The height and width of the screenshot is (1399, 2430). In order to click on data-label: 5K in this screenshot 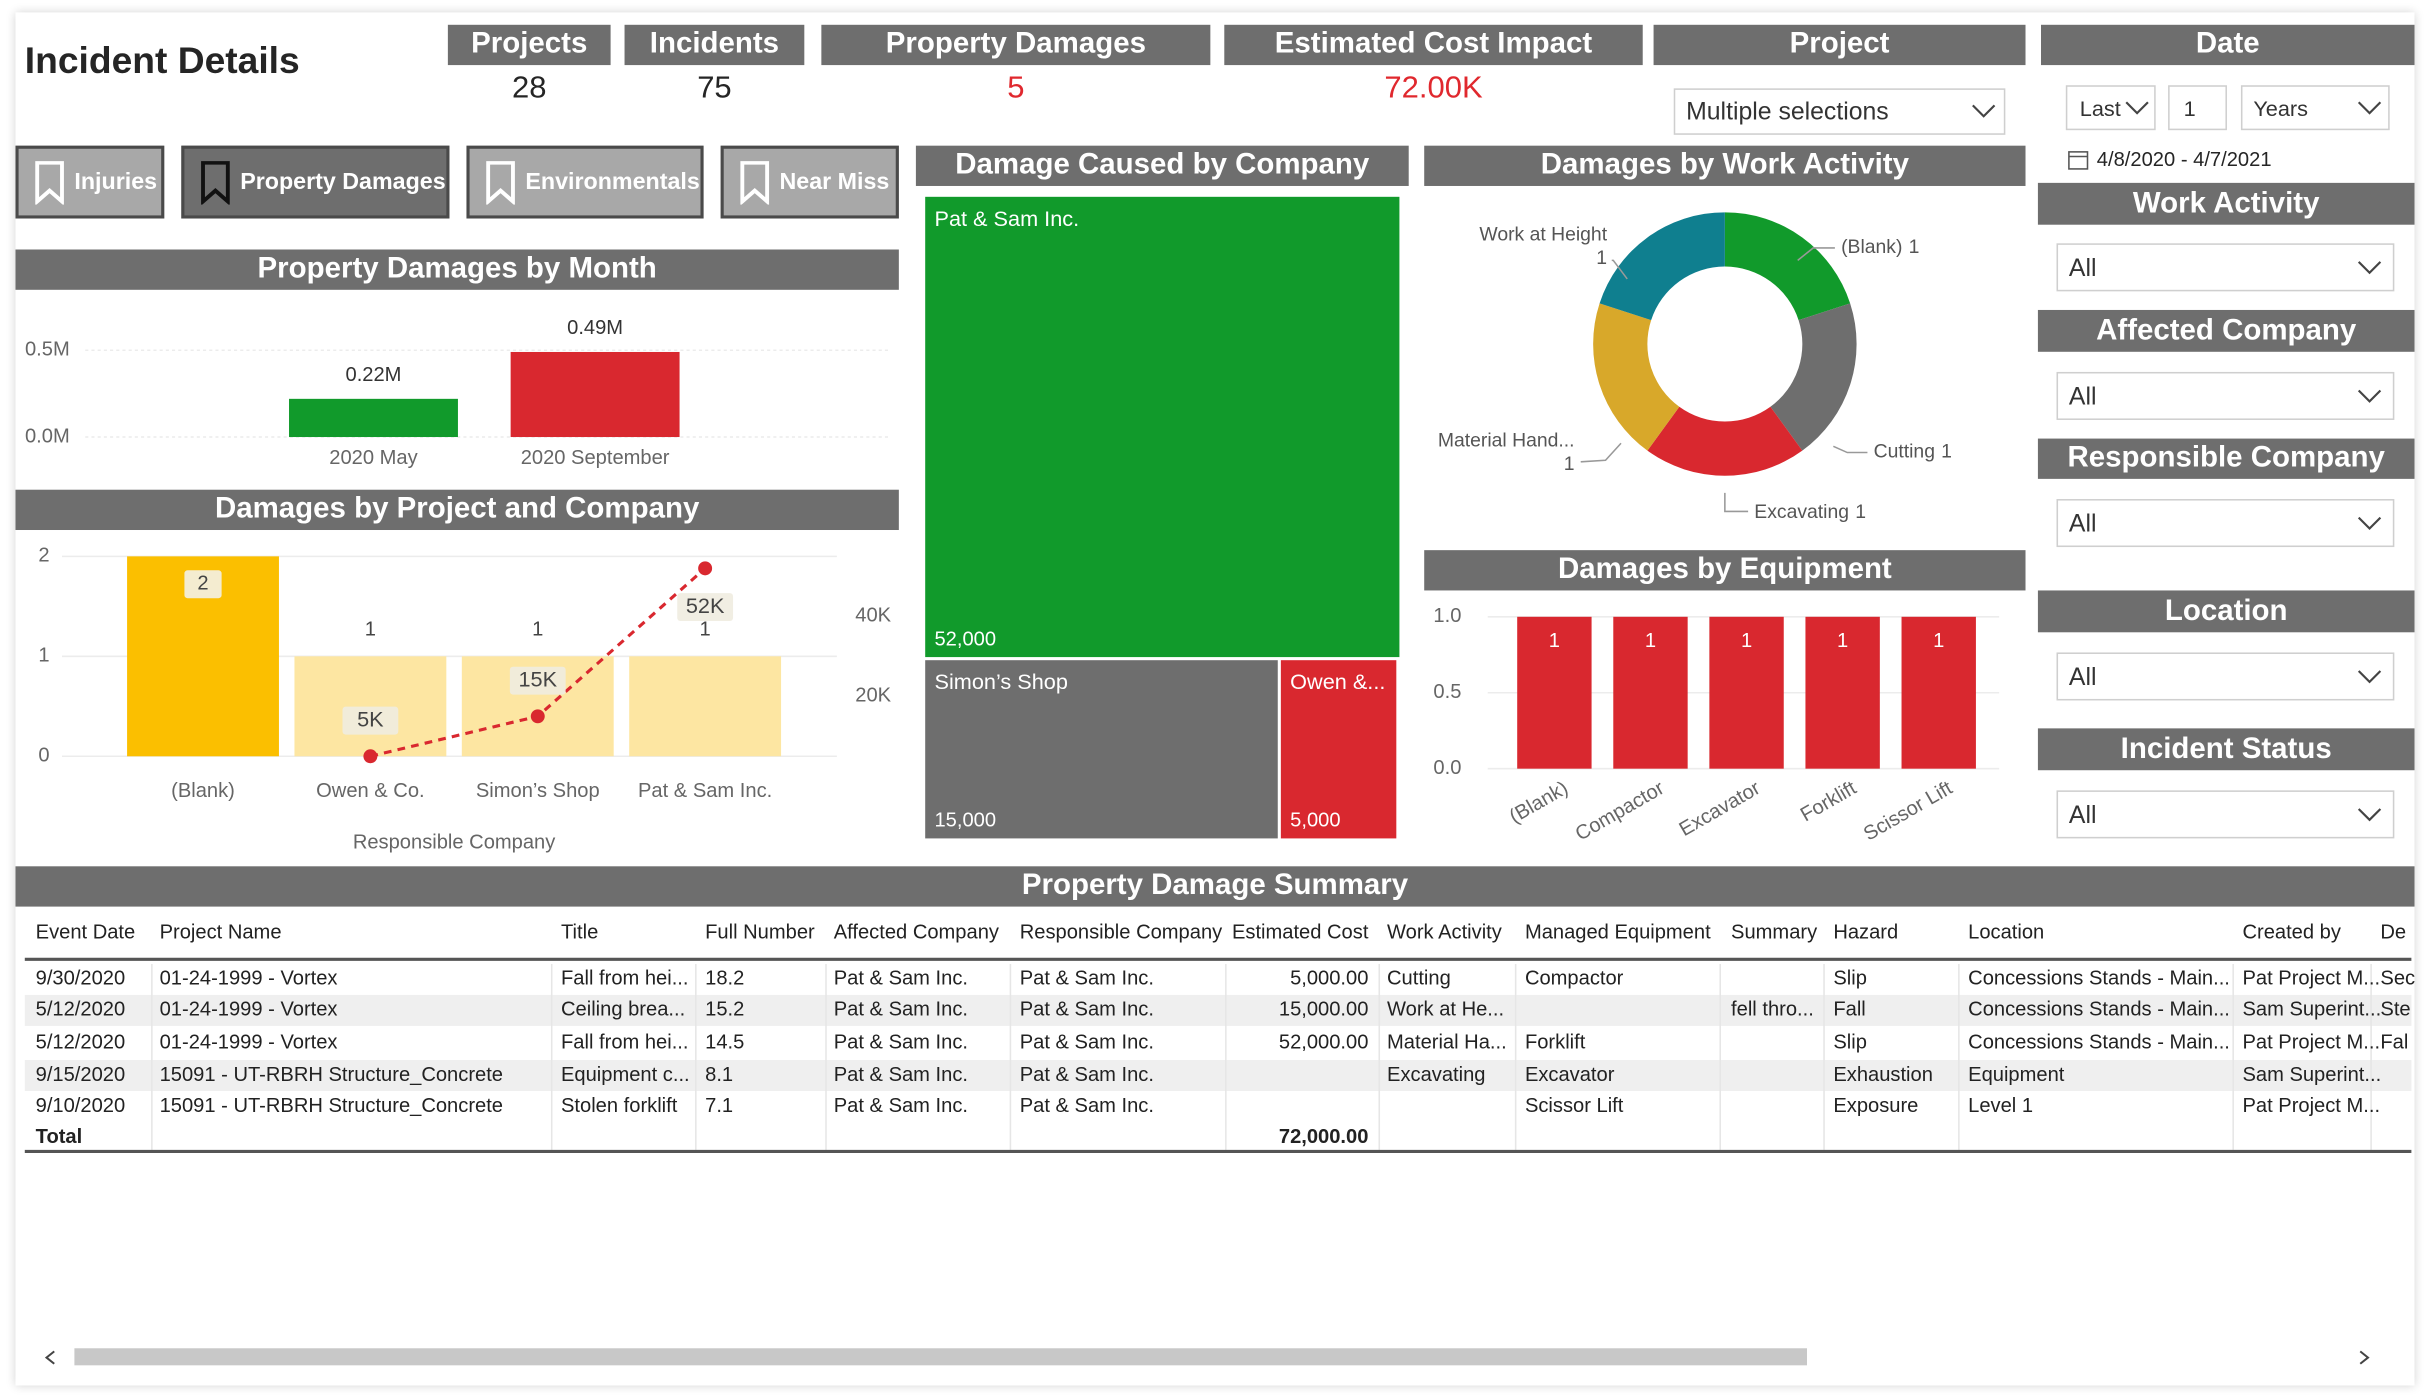, I will do `click(370, 718)`.